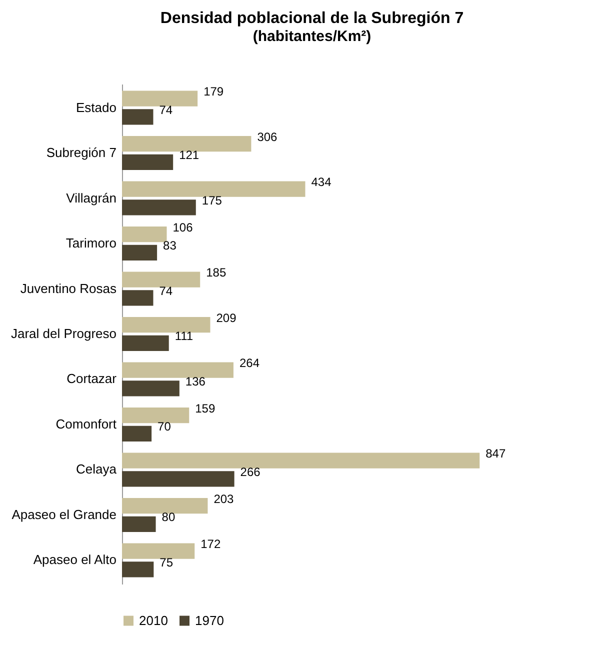 The image size is (602, 671). I want to click on y-tick-label: Apaseo el Grande, so click(64, 514).